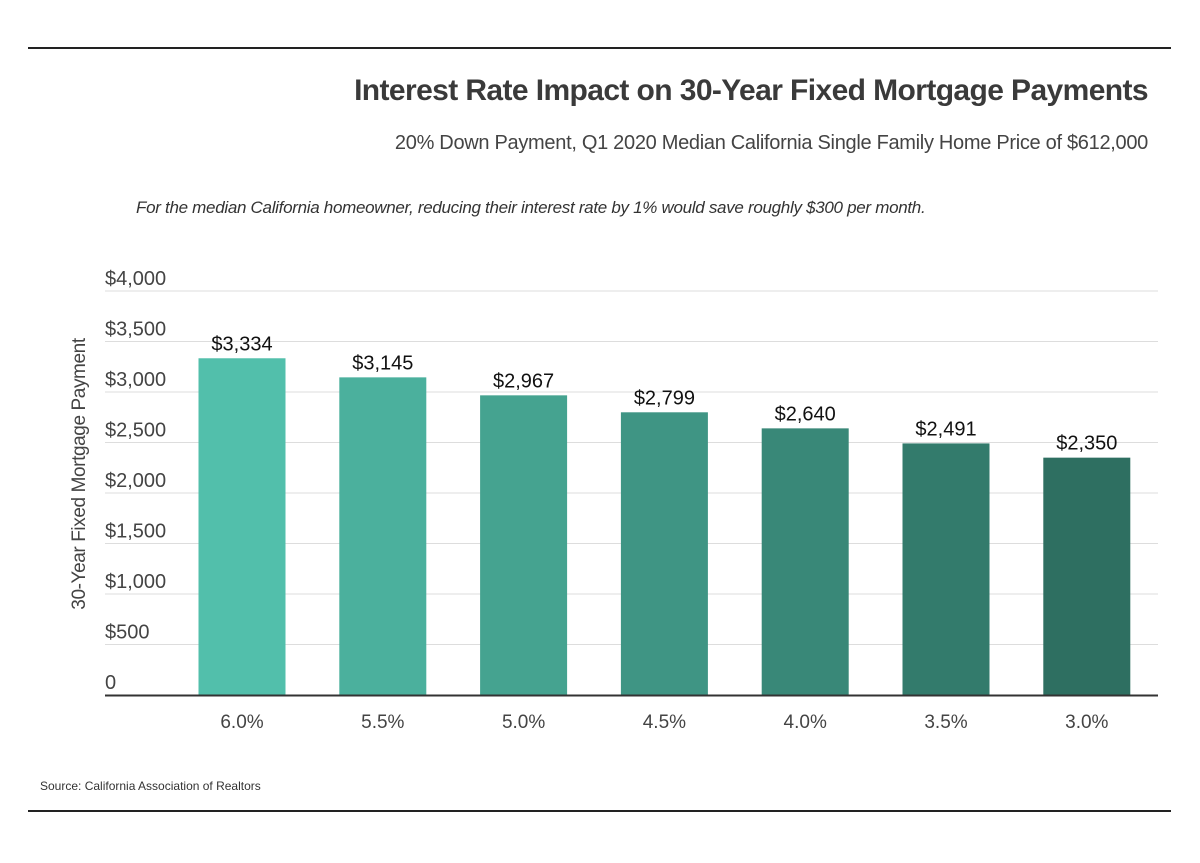 The height and width of the screenshot is (863, 1200). What do you see at coordinates (135, 582) in the screenshot?
I see `y-tick-label: $1,000` at bounding box center [135, 582].